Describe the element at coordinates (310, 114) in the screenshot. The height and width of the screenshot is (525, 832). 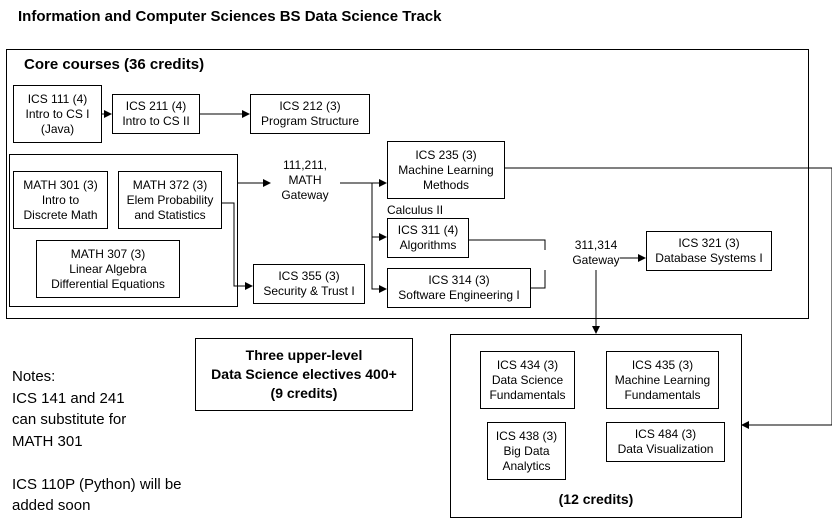
I see `course-ics212: ICS 212 (3) Program Structure` at that location.